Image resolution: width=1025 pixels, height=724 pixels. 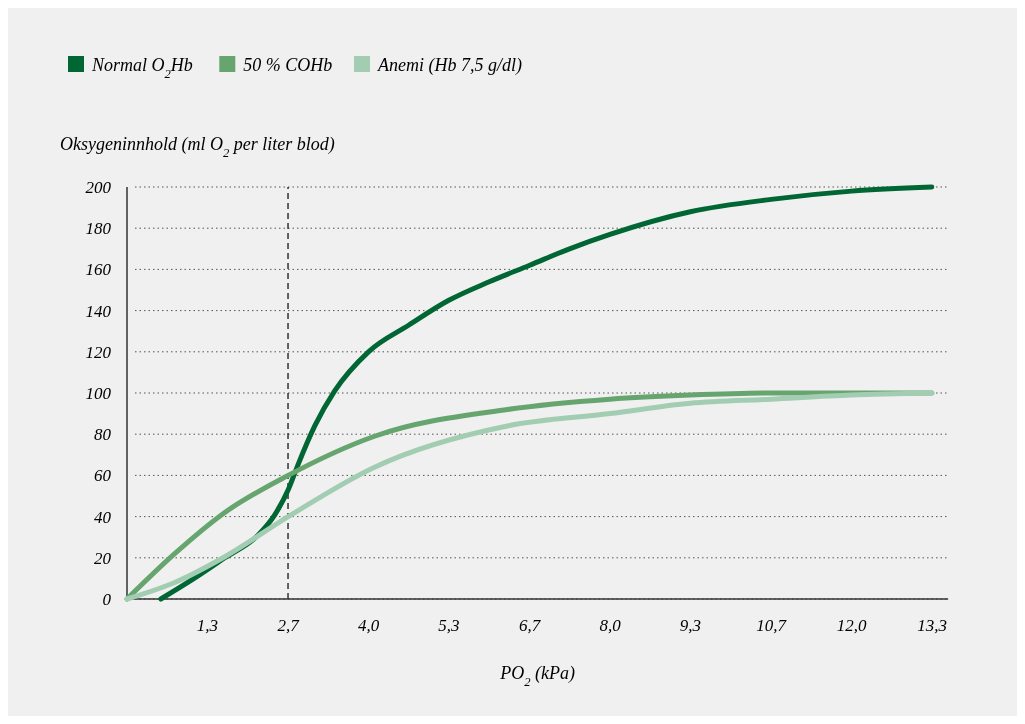 What do you see at coordinates (368, 625) in the screenshot?
I see `x-tick-label: 4,0` at bounding box center [368, 625].